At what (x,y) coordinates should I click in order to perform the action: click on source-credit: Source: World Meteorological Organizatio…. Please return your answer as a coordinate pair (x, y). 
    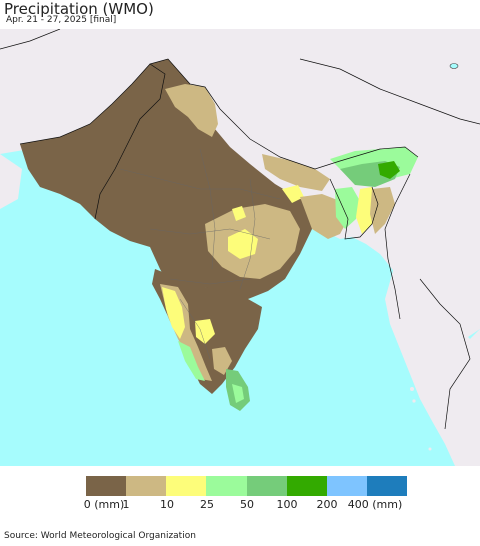
    Looking at the image, I should click on (100, 536).